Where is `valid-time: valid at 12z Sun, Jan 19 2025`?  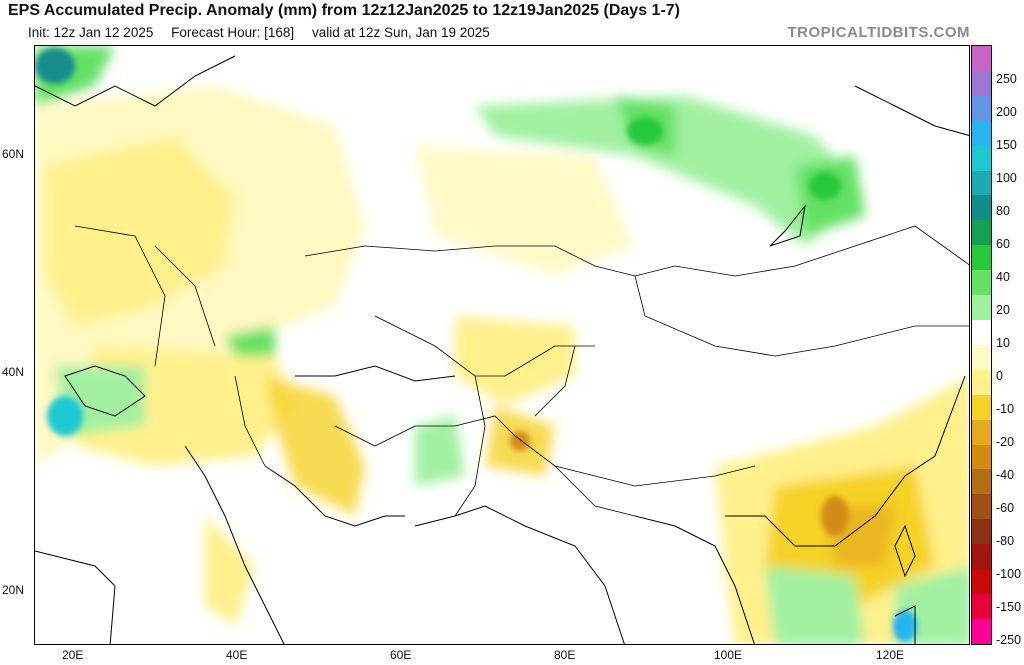 valid-time: valid at 12z Sun, Jan 19 2025 is located at coordinates (400, 32).